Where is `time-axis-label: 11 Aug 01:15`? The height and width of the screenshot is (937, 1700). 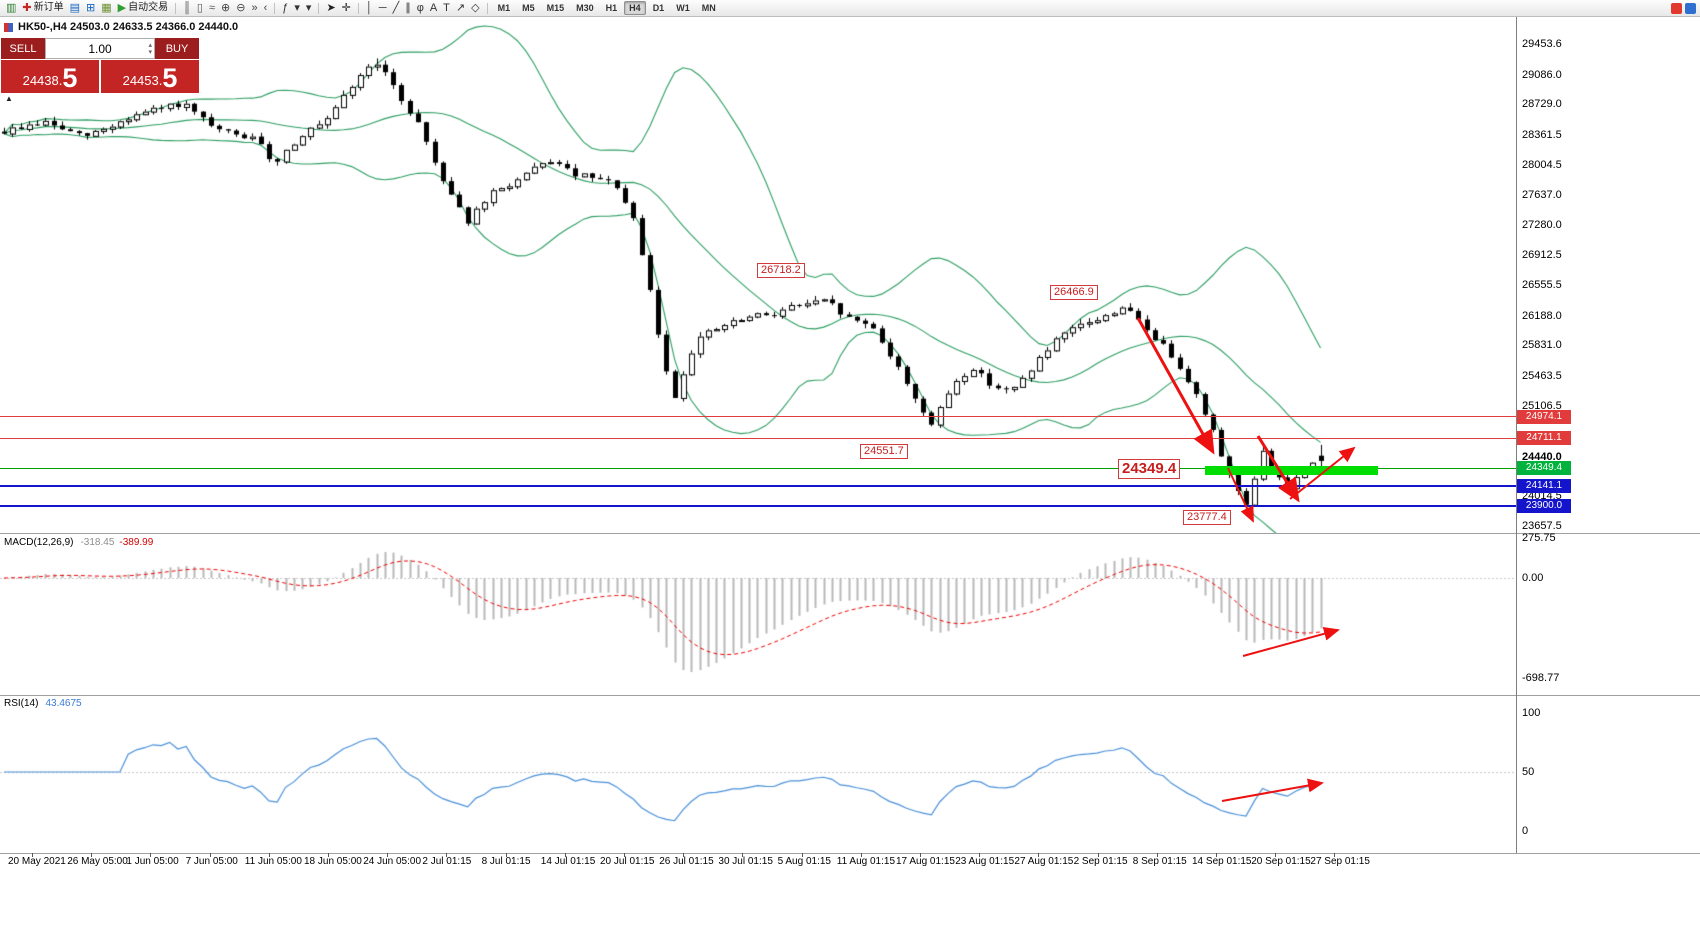
time-axis-label: 11 Aug 01:15 is located at coordinates (865, 861).